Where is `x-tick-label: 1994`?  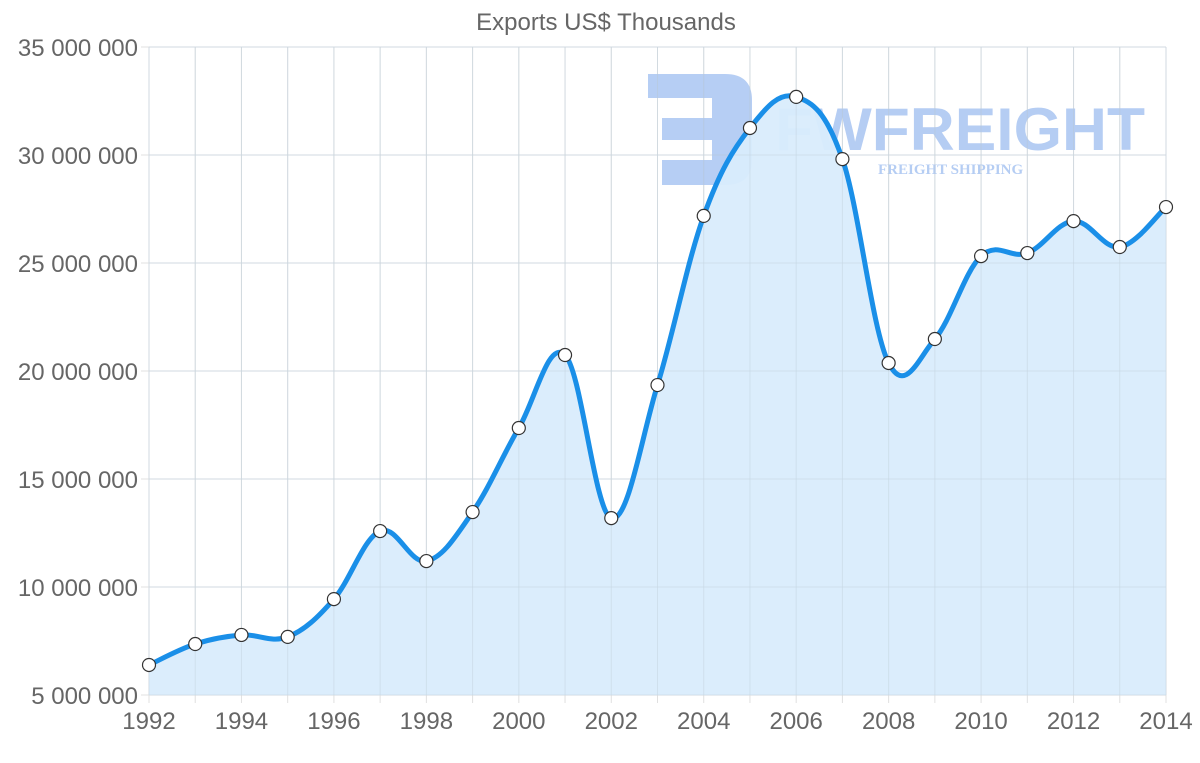 x-tick-label: 1994 is located at coordinates (241, 721).